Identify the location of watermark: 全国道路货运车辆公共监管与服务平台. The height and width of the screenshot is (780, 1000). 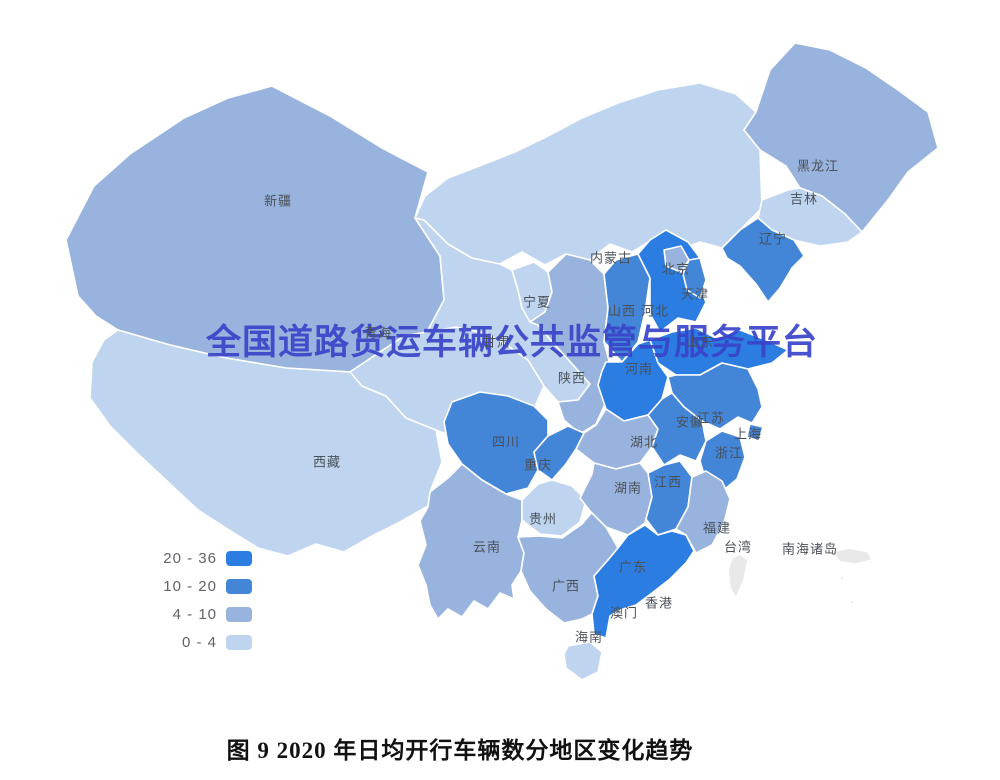
(512, 342).